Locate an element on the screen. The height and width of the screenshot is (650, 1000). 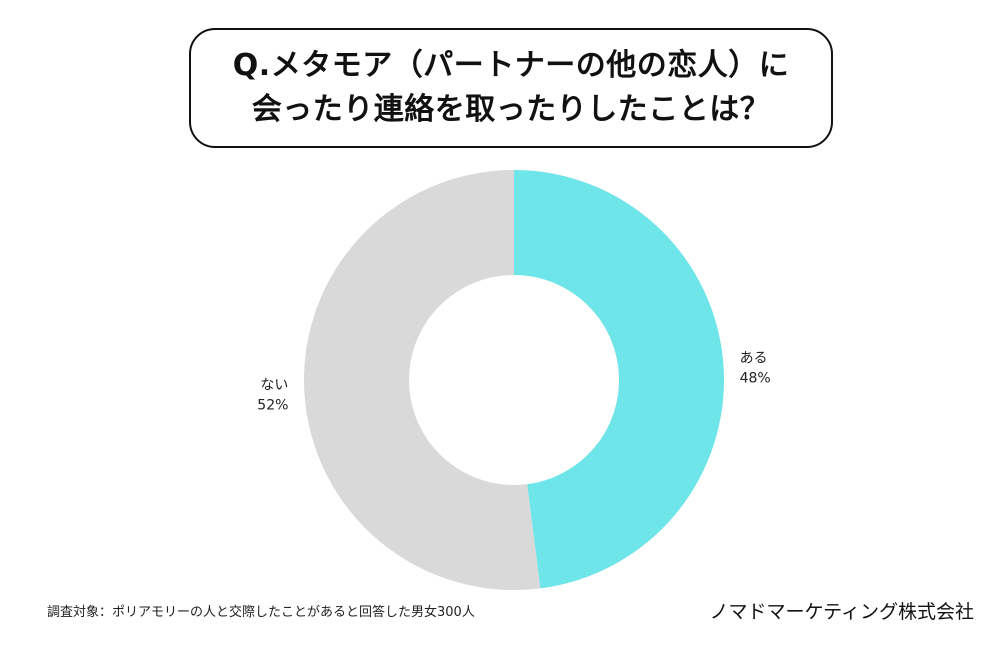
slice-label-aru: ある is located at coordinates (754, 358).